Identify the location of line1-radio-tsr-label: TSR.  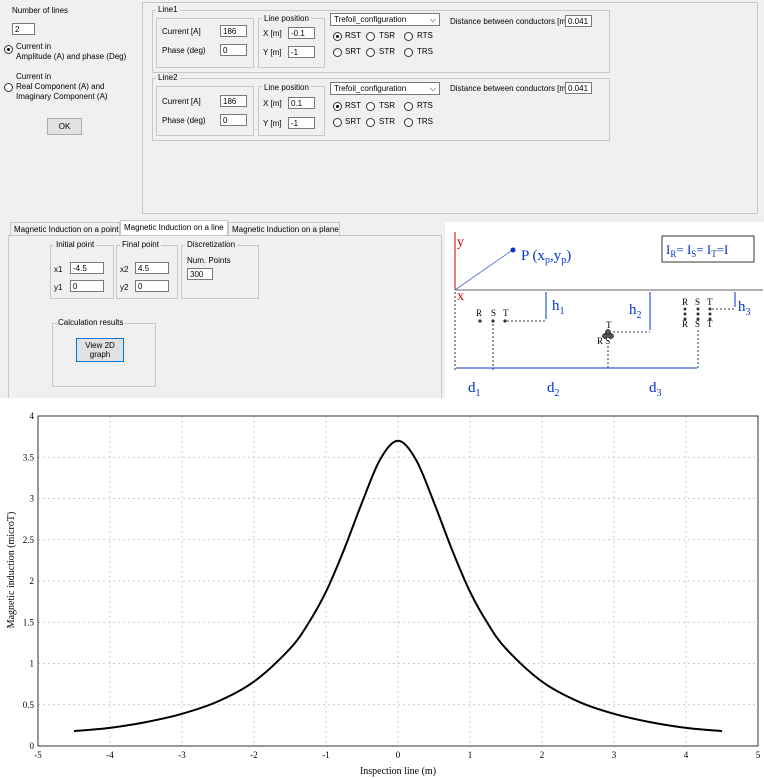
(387, 35).